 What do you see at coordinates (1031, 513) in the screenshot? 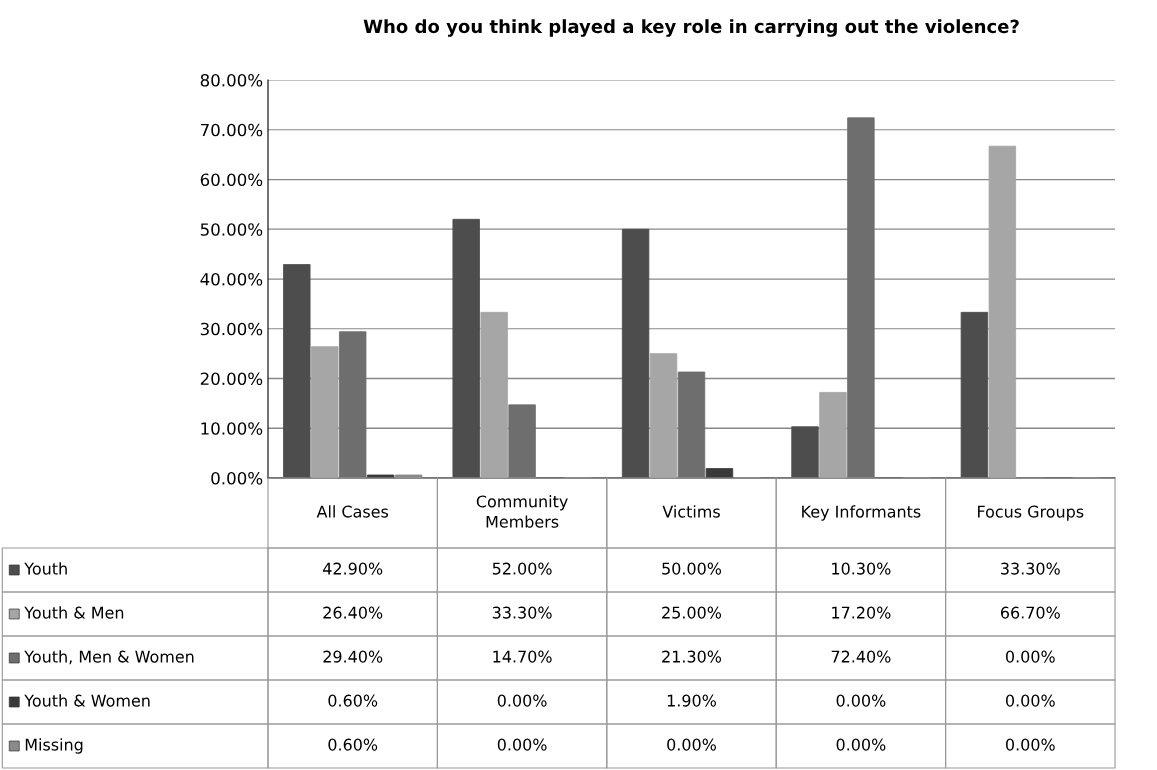
I see `x-tick-label: Focus Groups` at bounding box center [1031, 513].